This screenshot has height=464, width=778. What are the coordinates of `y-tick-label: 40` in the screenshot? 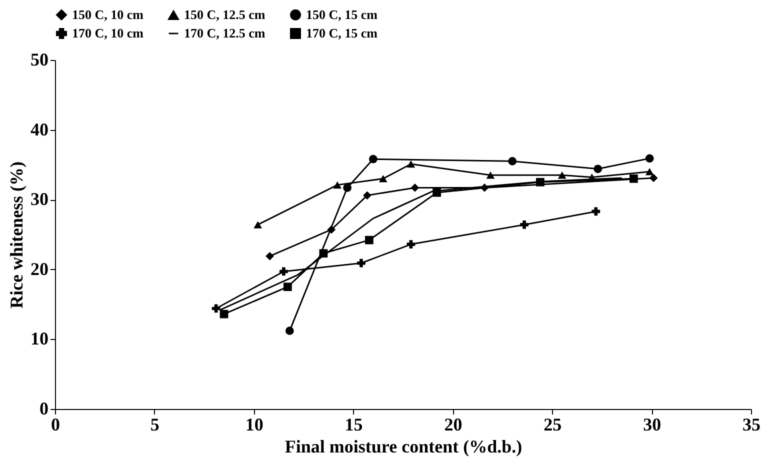 It's located at (39, 129).